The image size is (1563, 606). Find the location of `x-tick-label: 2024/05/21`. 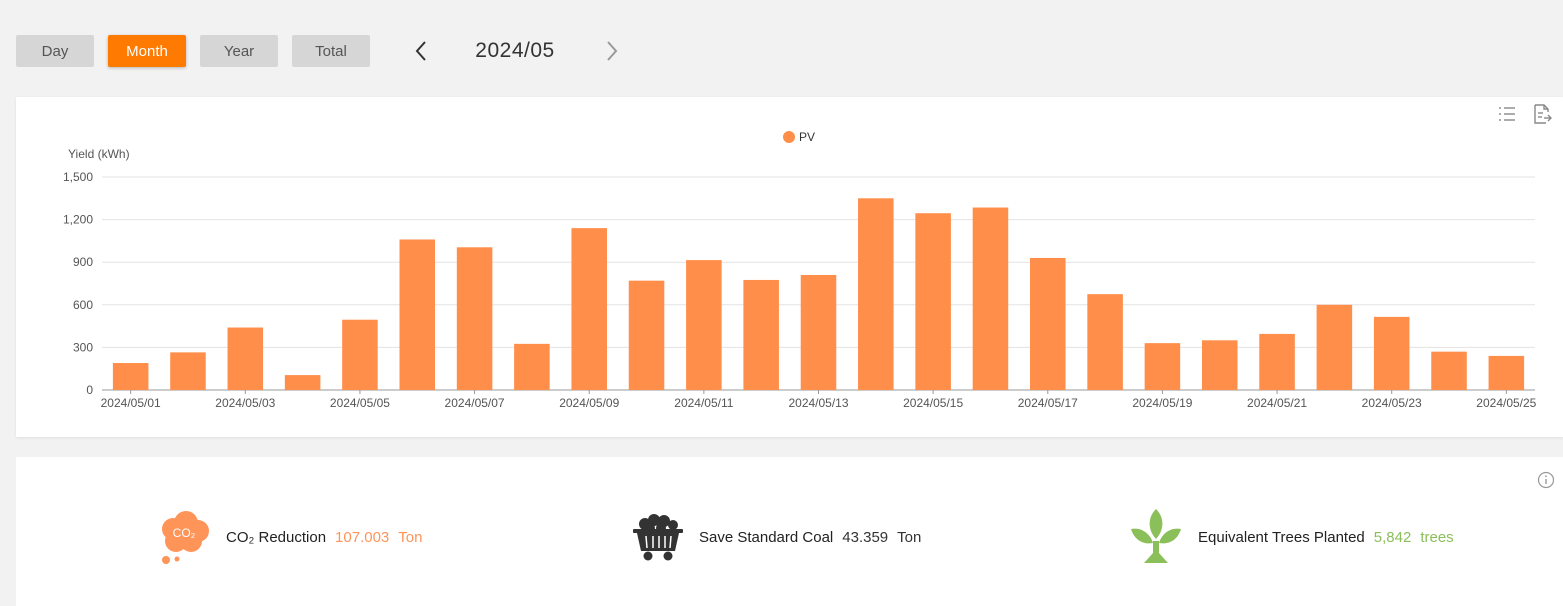

x-tick-label: 2024/05/21 is located at coordinates (1277, 403).